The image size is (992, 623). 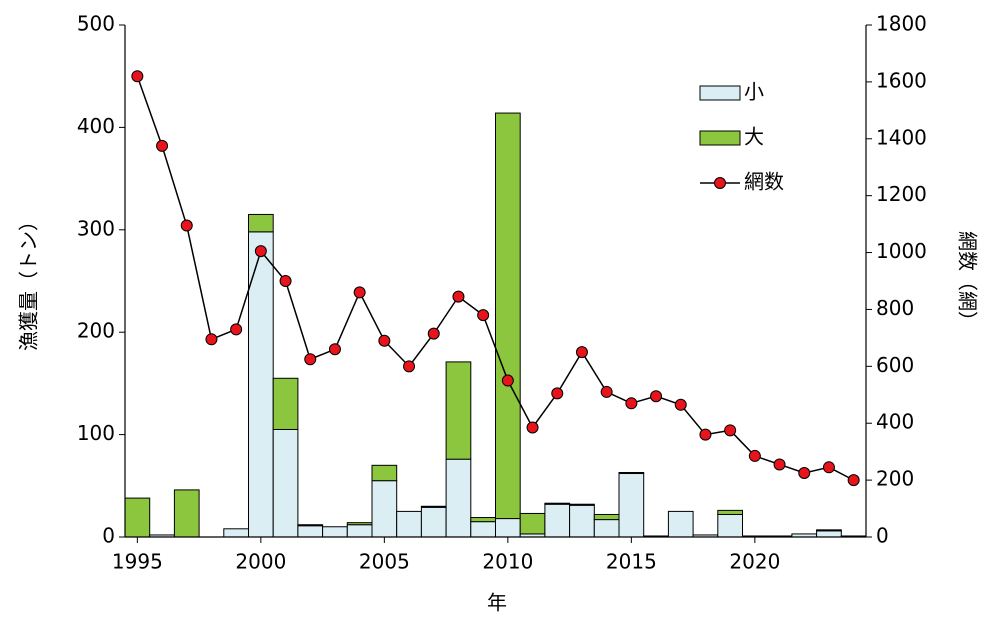 I want to click on x-tick-label: 1995, so click(x=137, y=562).